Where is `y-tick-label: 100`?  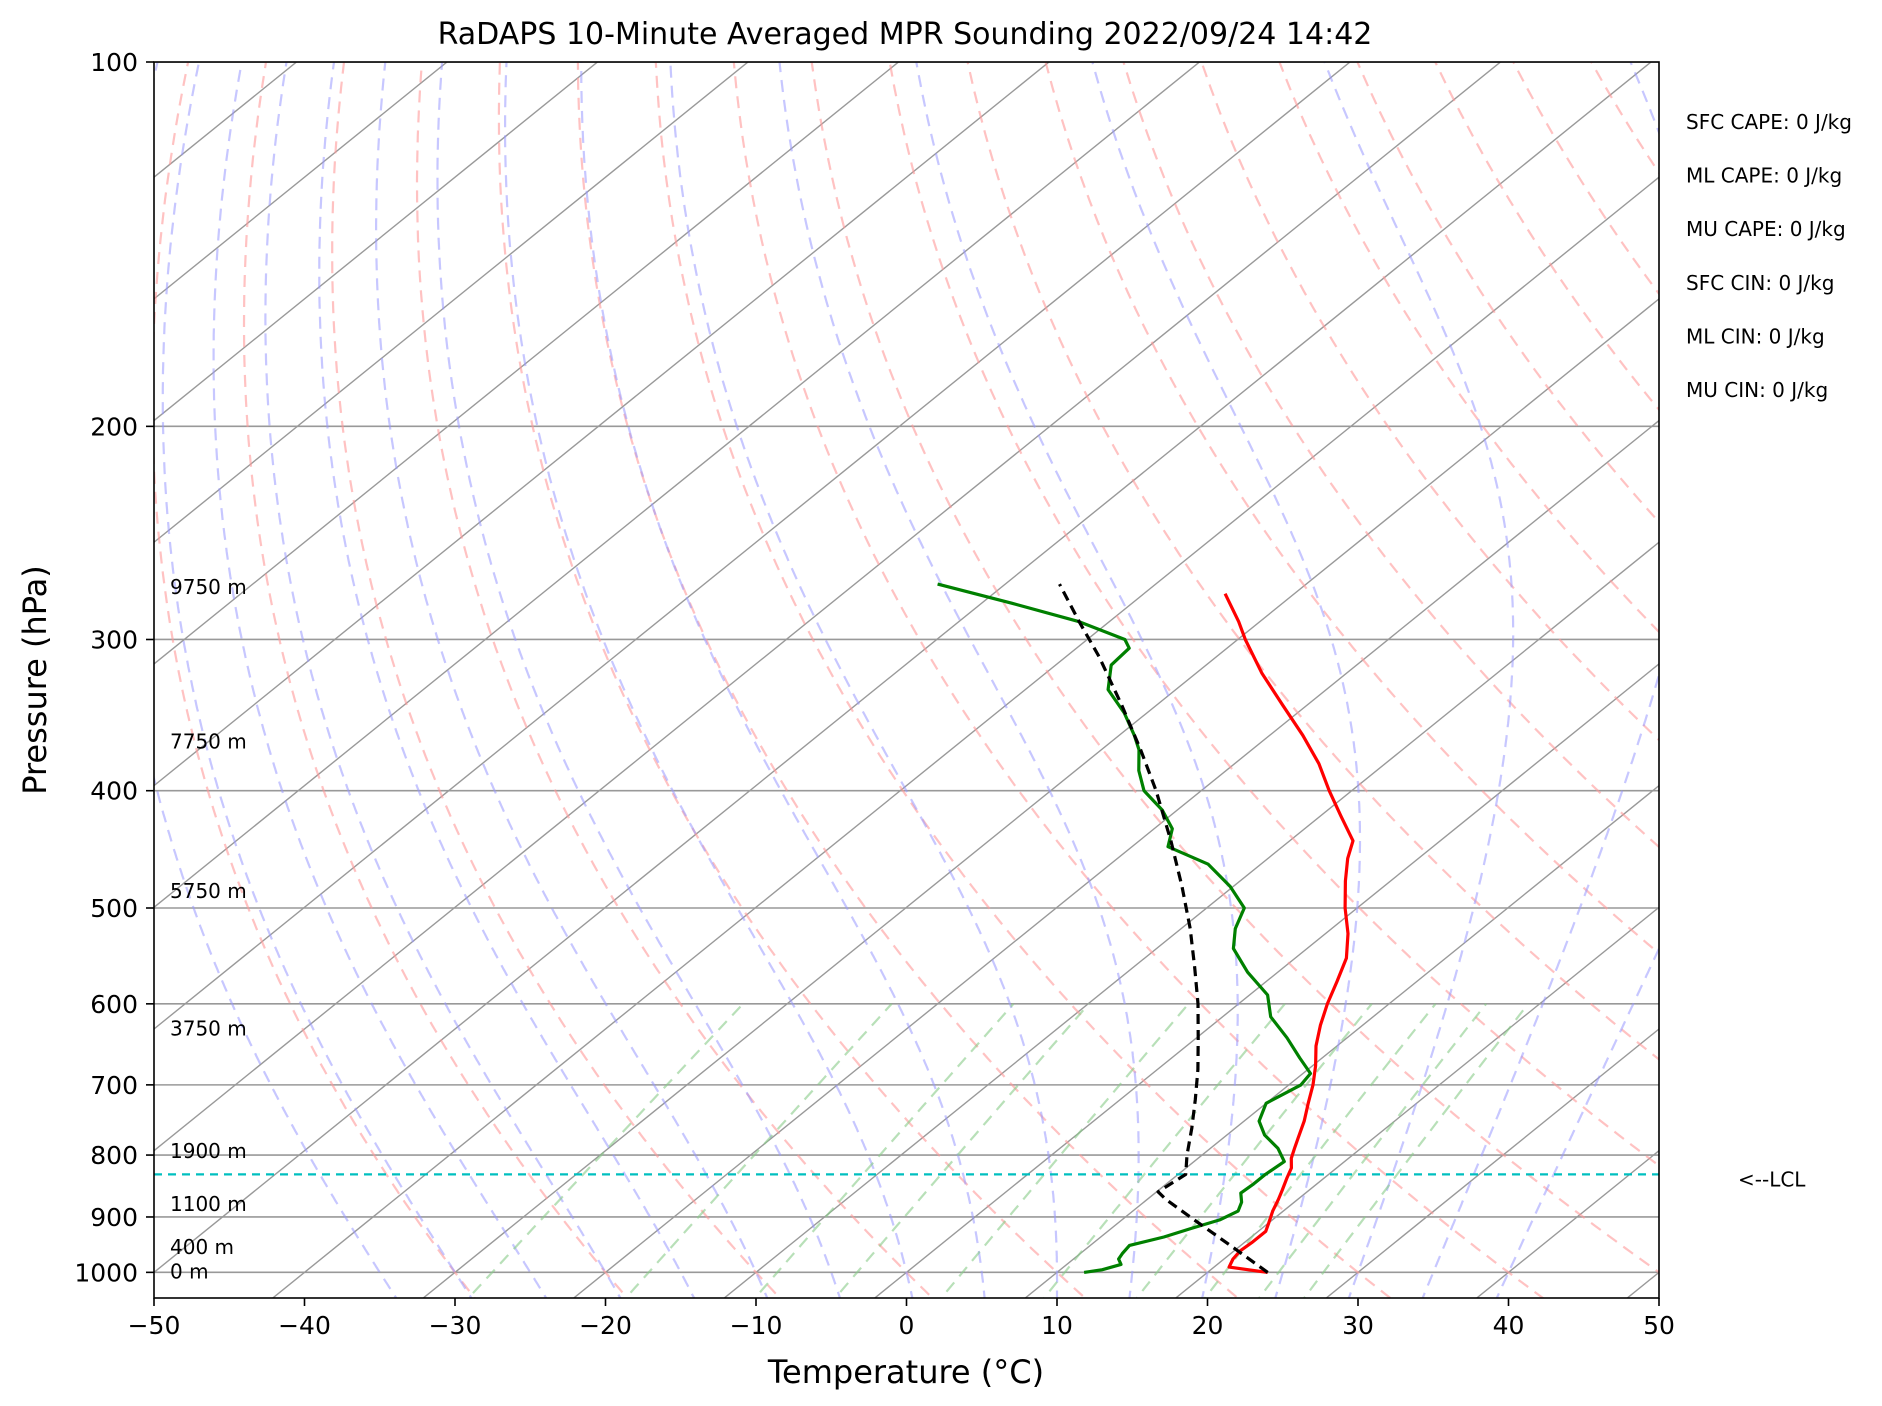 y-tick-label: 100 is located at coordinates (114, 62).